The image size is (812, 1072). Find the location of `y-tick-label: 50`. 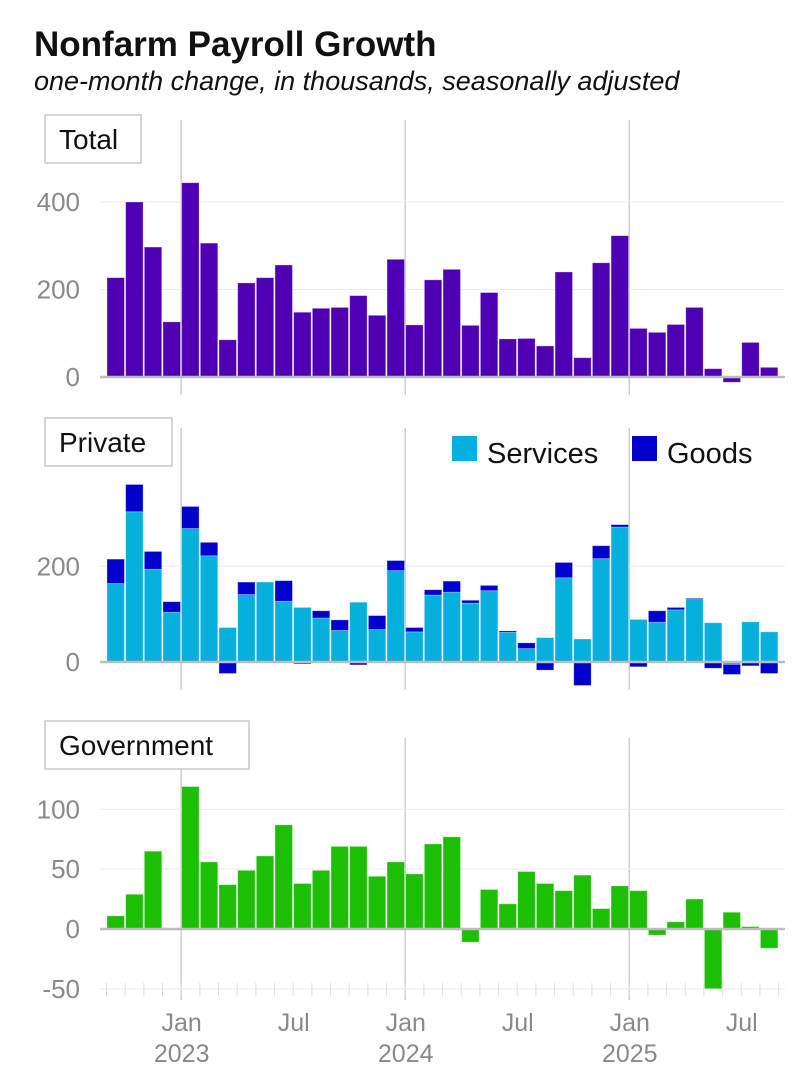

y-tick-label: 50 is located at coordinates (65, 869).